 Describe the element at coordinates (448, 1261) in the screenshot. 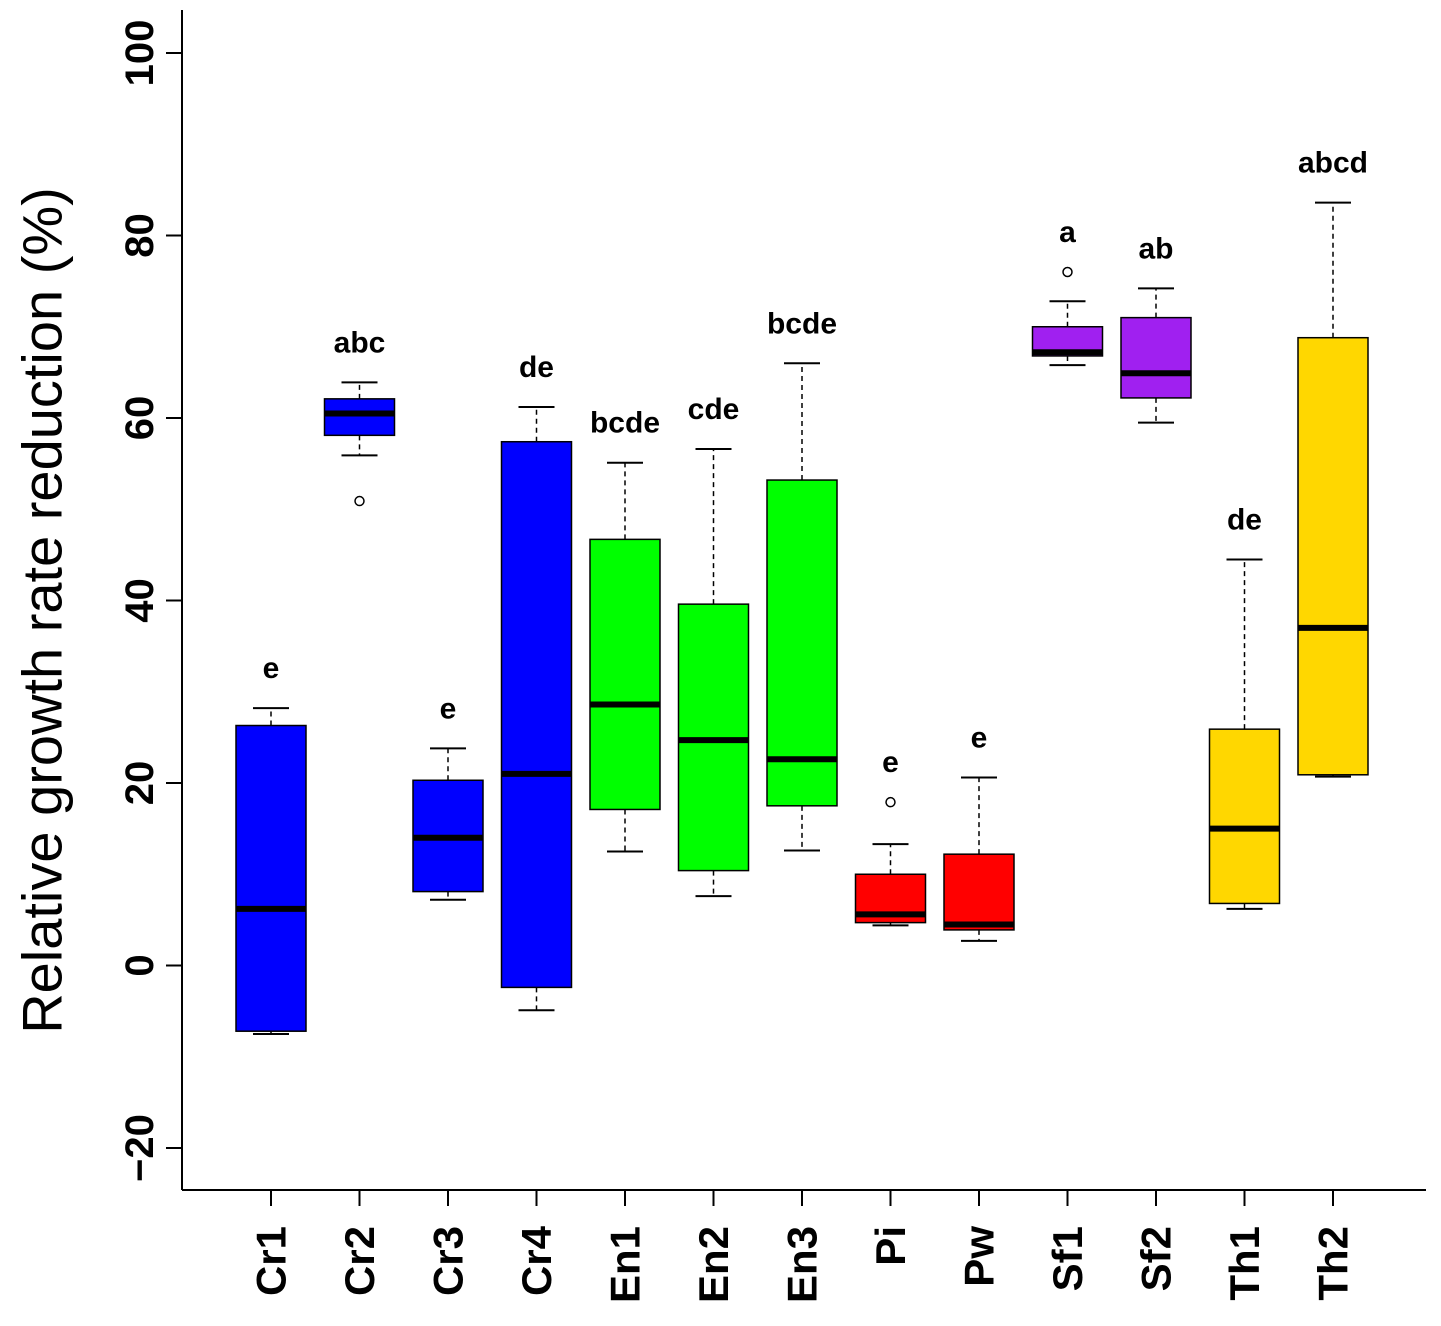

I see `x-tick-label: Cr3` at that location.